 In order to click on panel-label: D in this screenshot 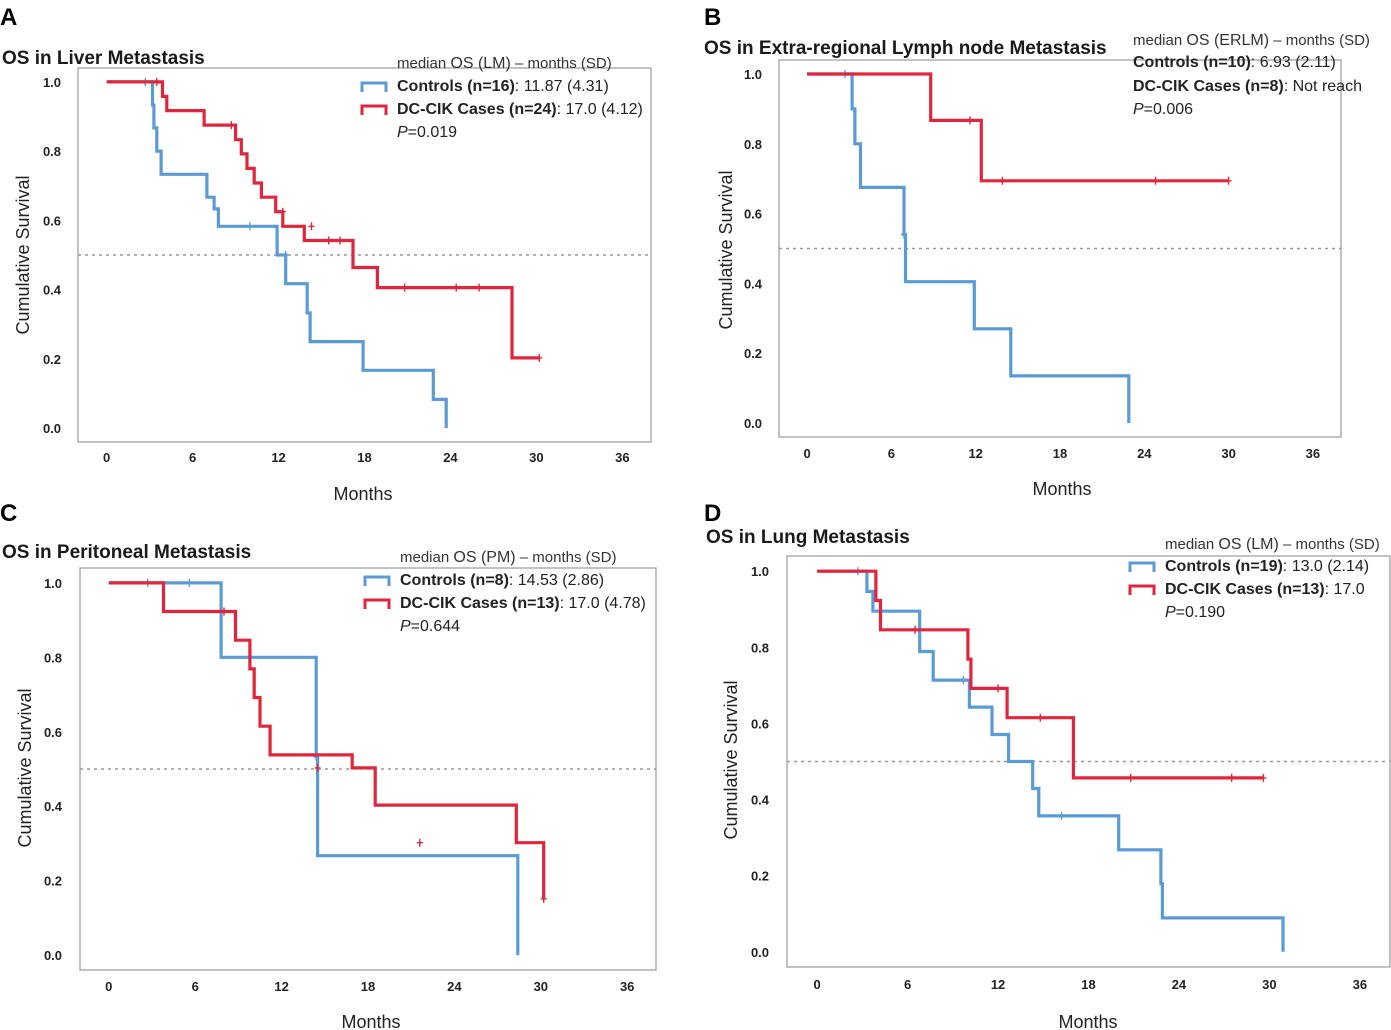, I will do `click(712, 513)`.